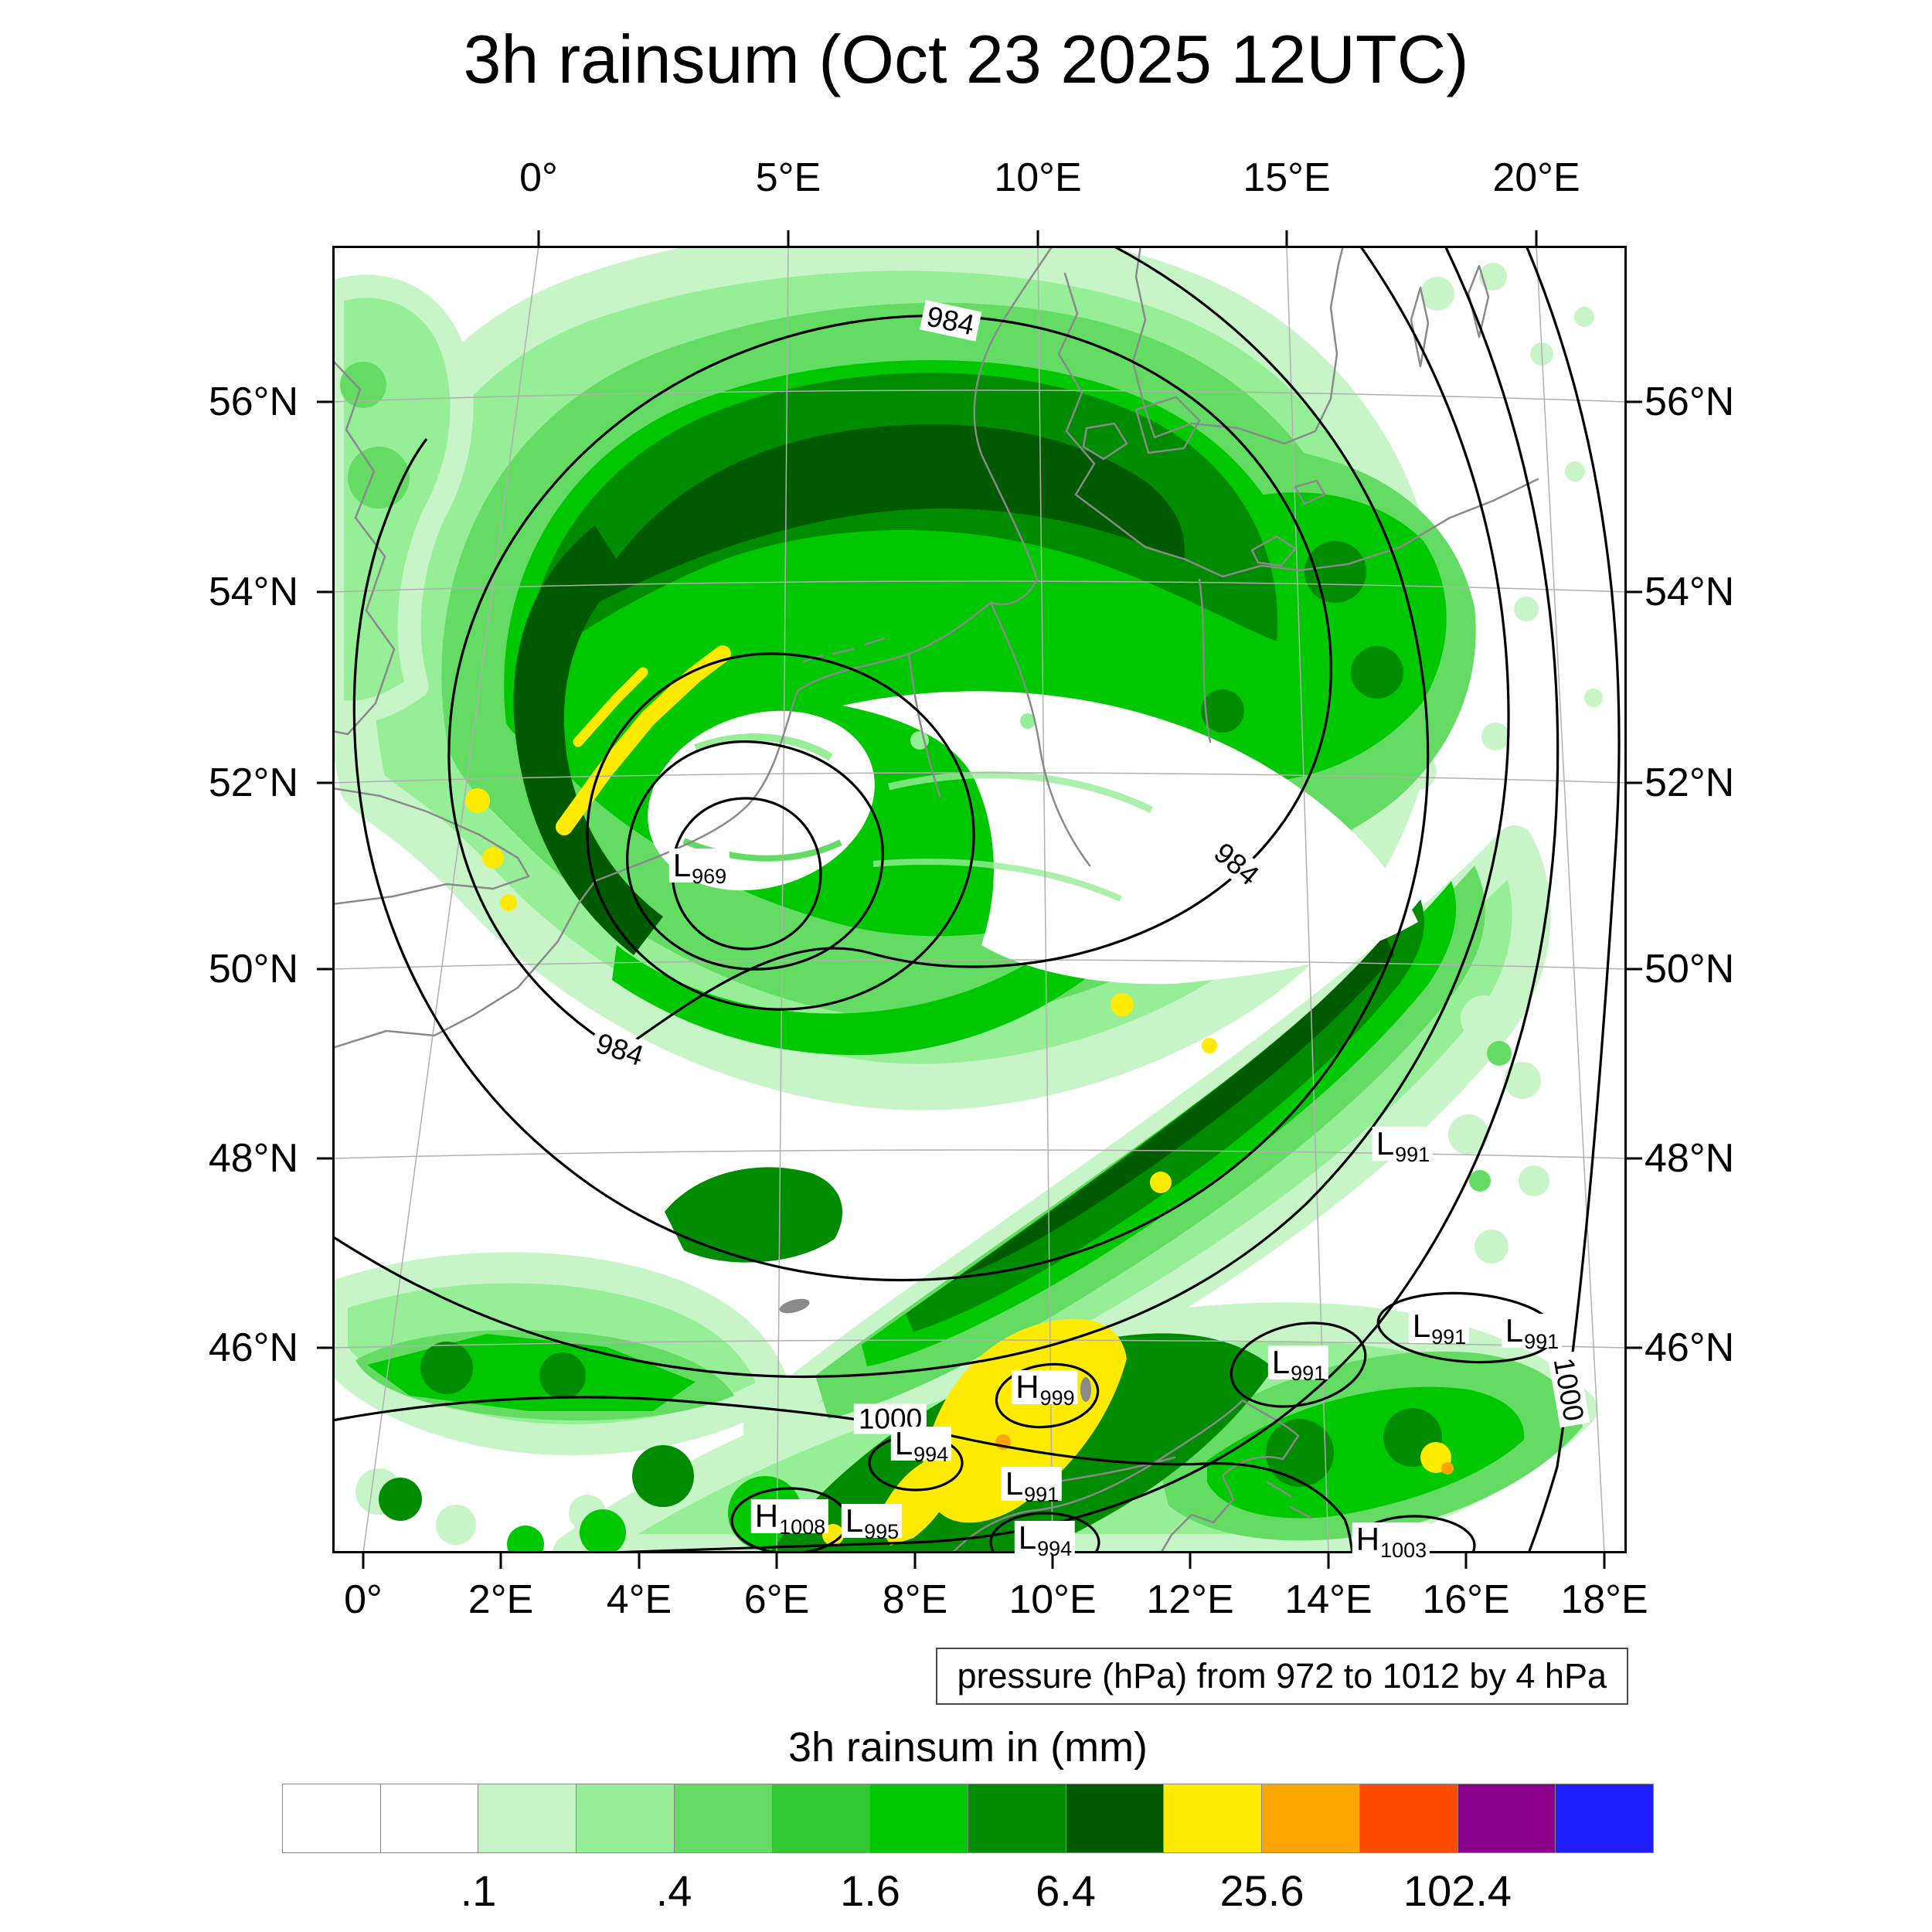  What do you see at coordinates (1404, 1551) in the screenshot?
I see `pressure-center-value: 1003` at bounding box center [1404, 1551].